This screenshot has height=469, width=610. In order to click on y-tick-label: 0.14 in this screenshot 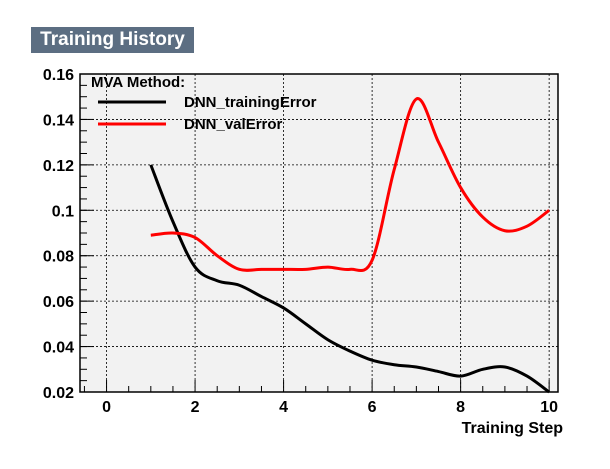, I will do `click(58, 120)`.